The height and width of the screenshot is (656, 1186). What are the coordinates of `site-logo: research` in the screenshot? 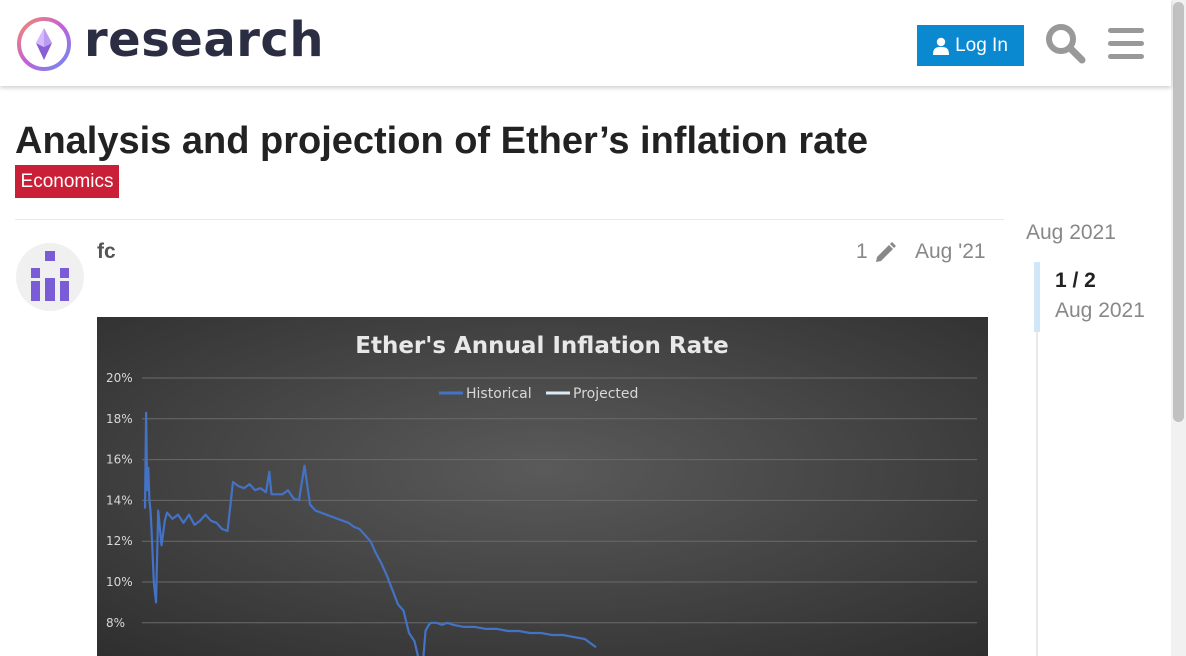 It's located at (170, 43).